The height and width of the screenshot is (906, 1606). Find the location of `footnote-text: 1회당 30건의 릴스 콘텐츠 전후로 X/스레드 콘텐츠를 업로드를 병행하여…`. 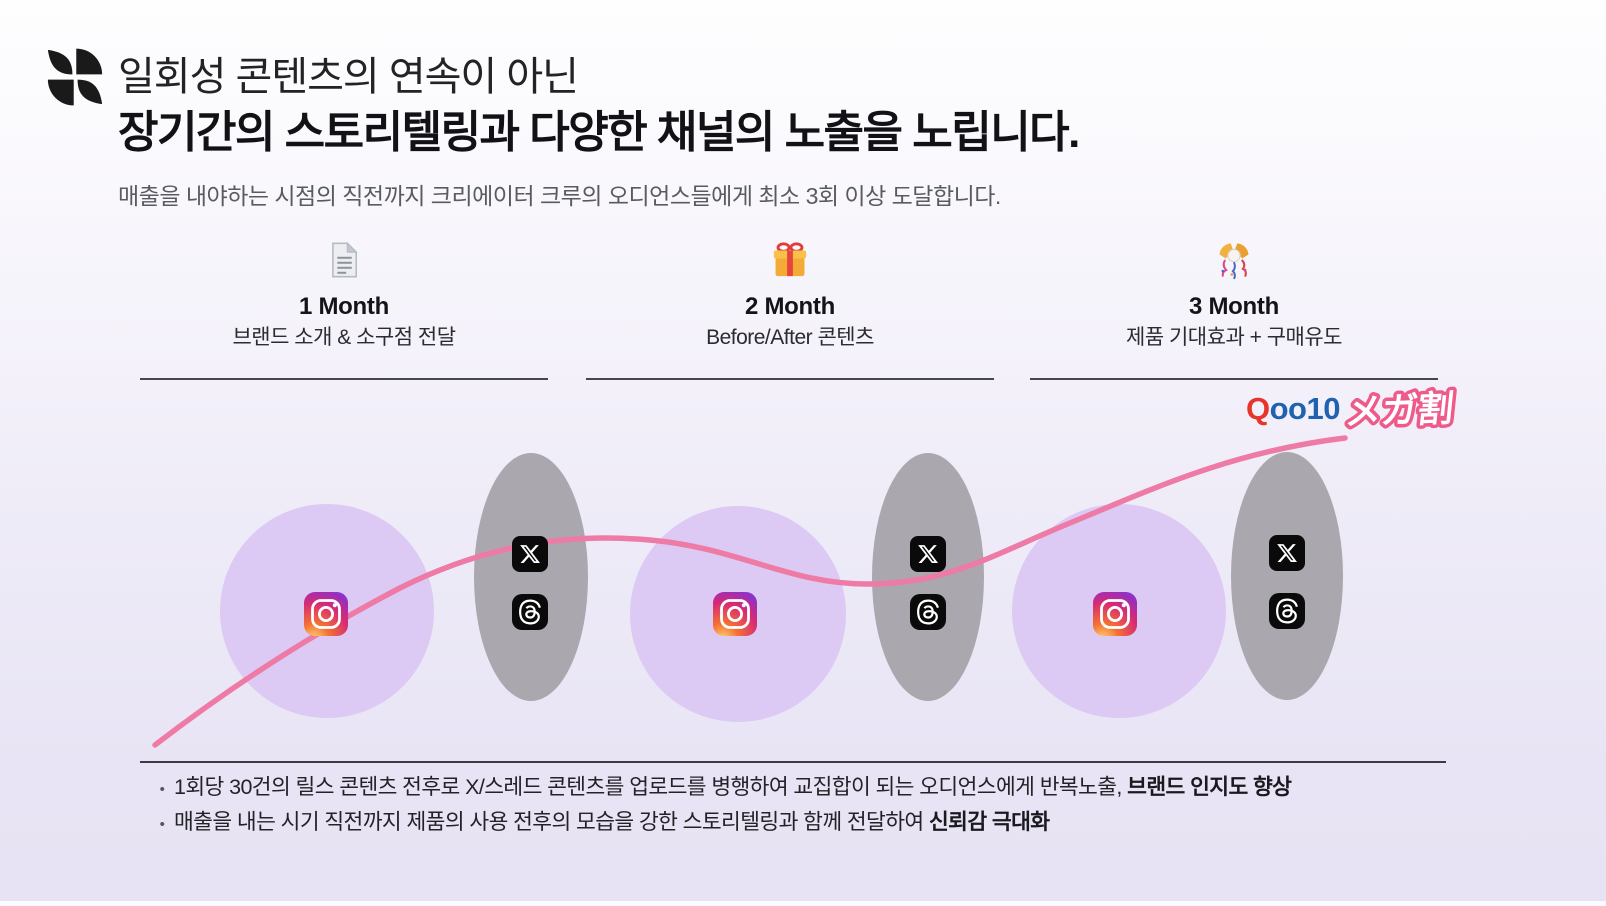

footnote-text: 1회당 30건의 릴스 콘텐츠 전후로 X/스레드 콘텐츠를 업로드를 병행하여… is located at coordinates (733, 787).